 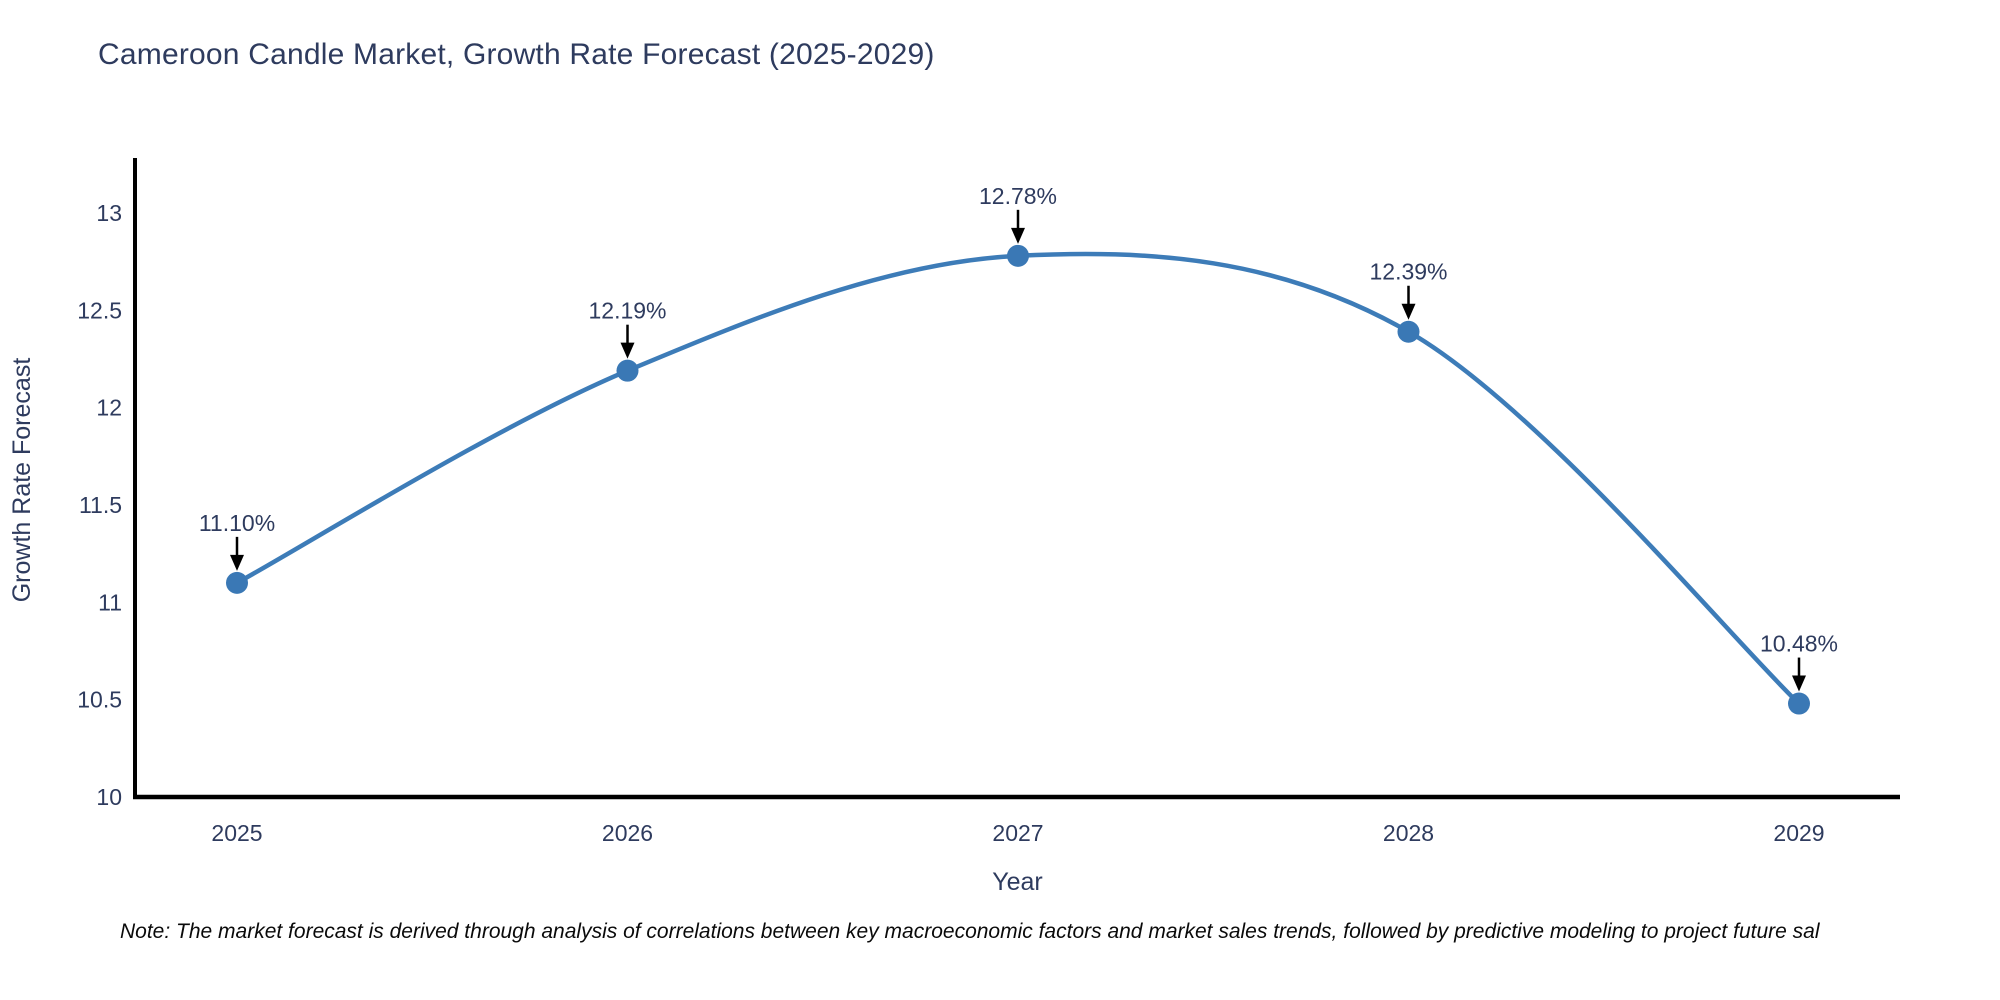 I want to click on y-tick-label: 13, so click(x=109, y=213).